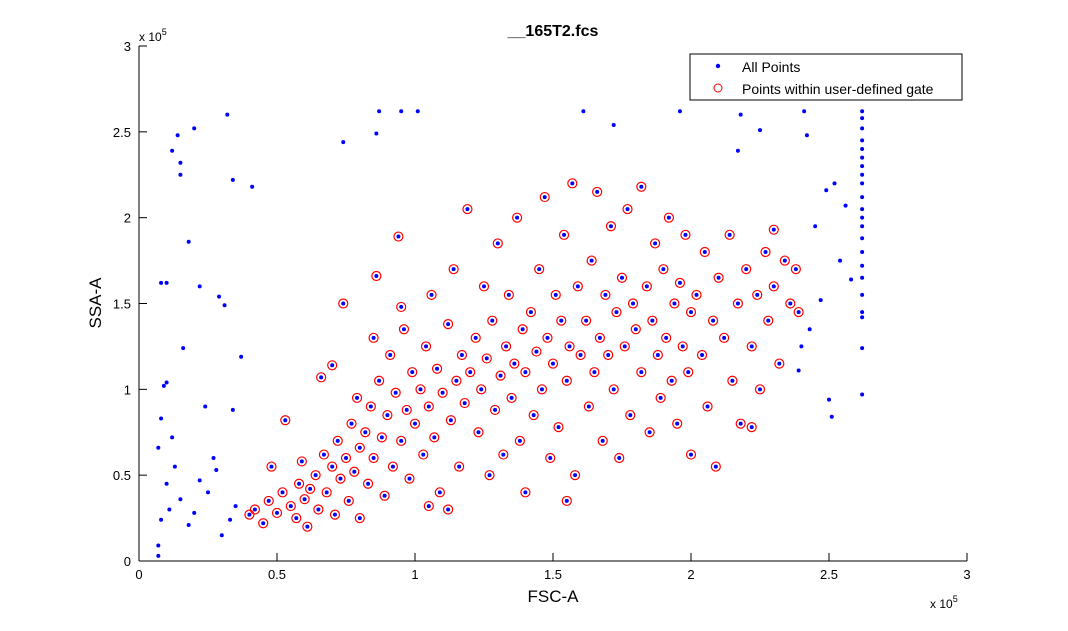 This screenshot has height=631, width=1068. What do you see at coordinates (277, 574) in the screenshot?
I see `x-tick-label: 0.5` at bounding box center [277, 574].